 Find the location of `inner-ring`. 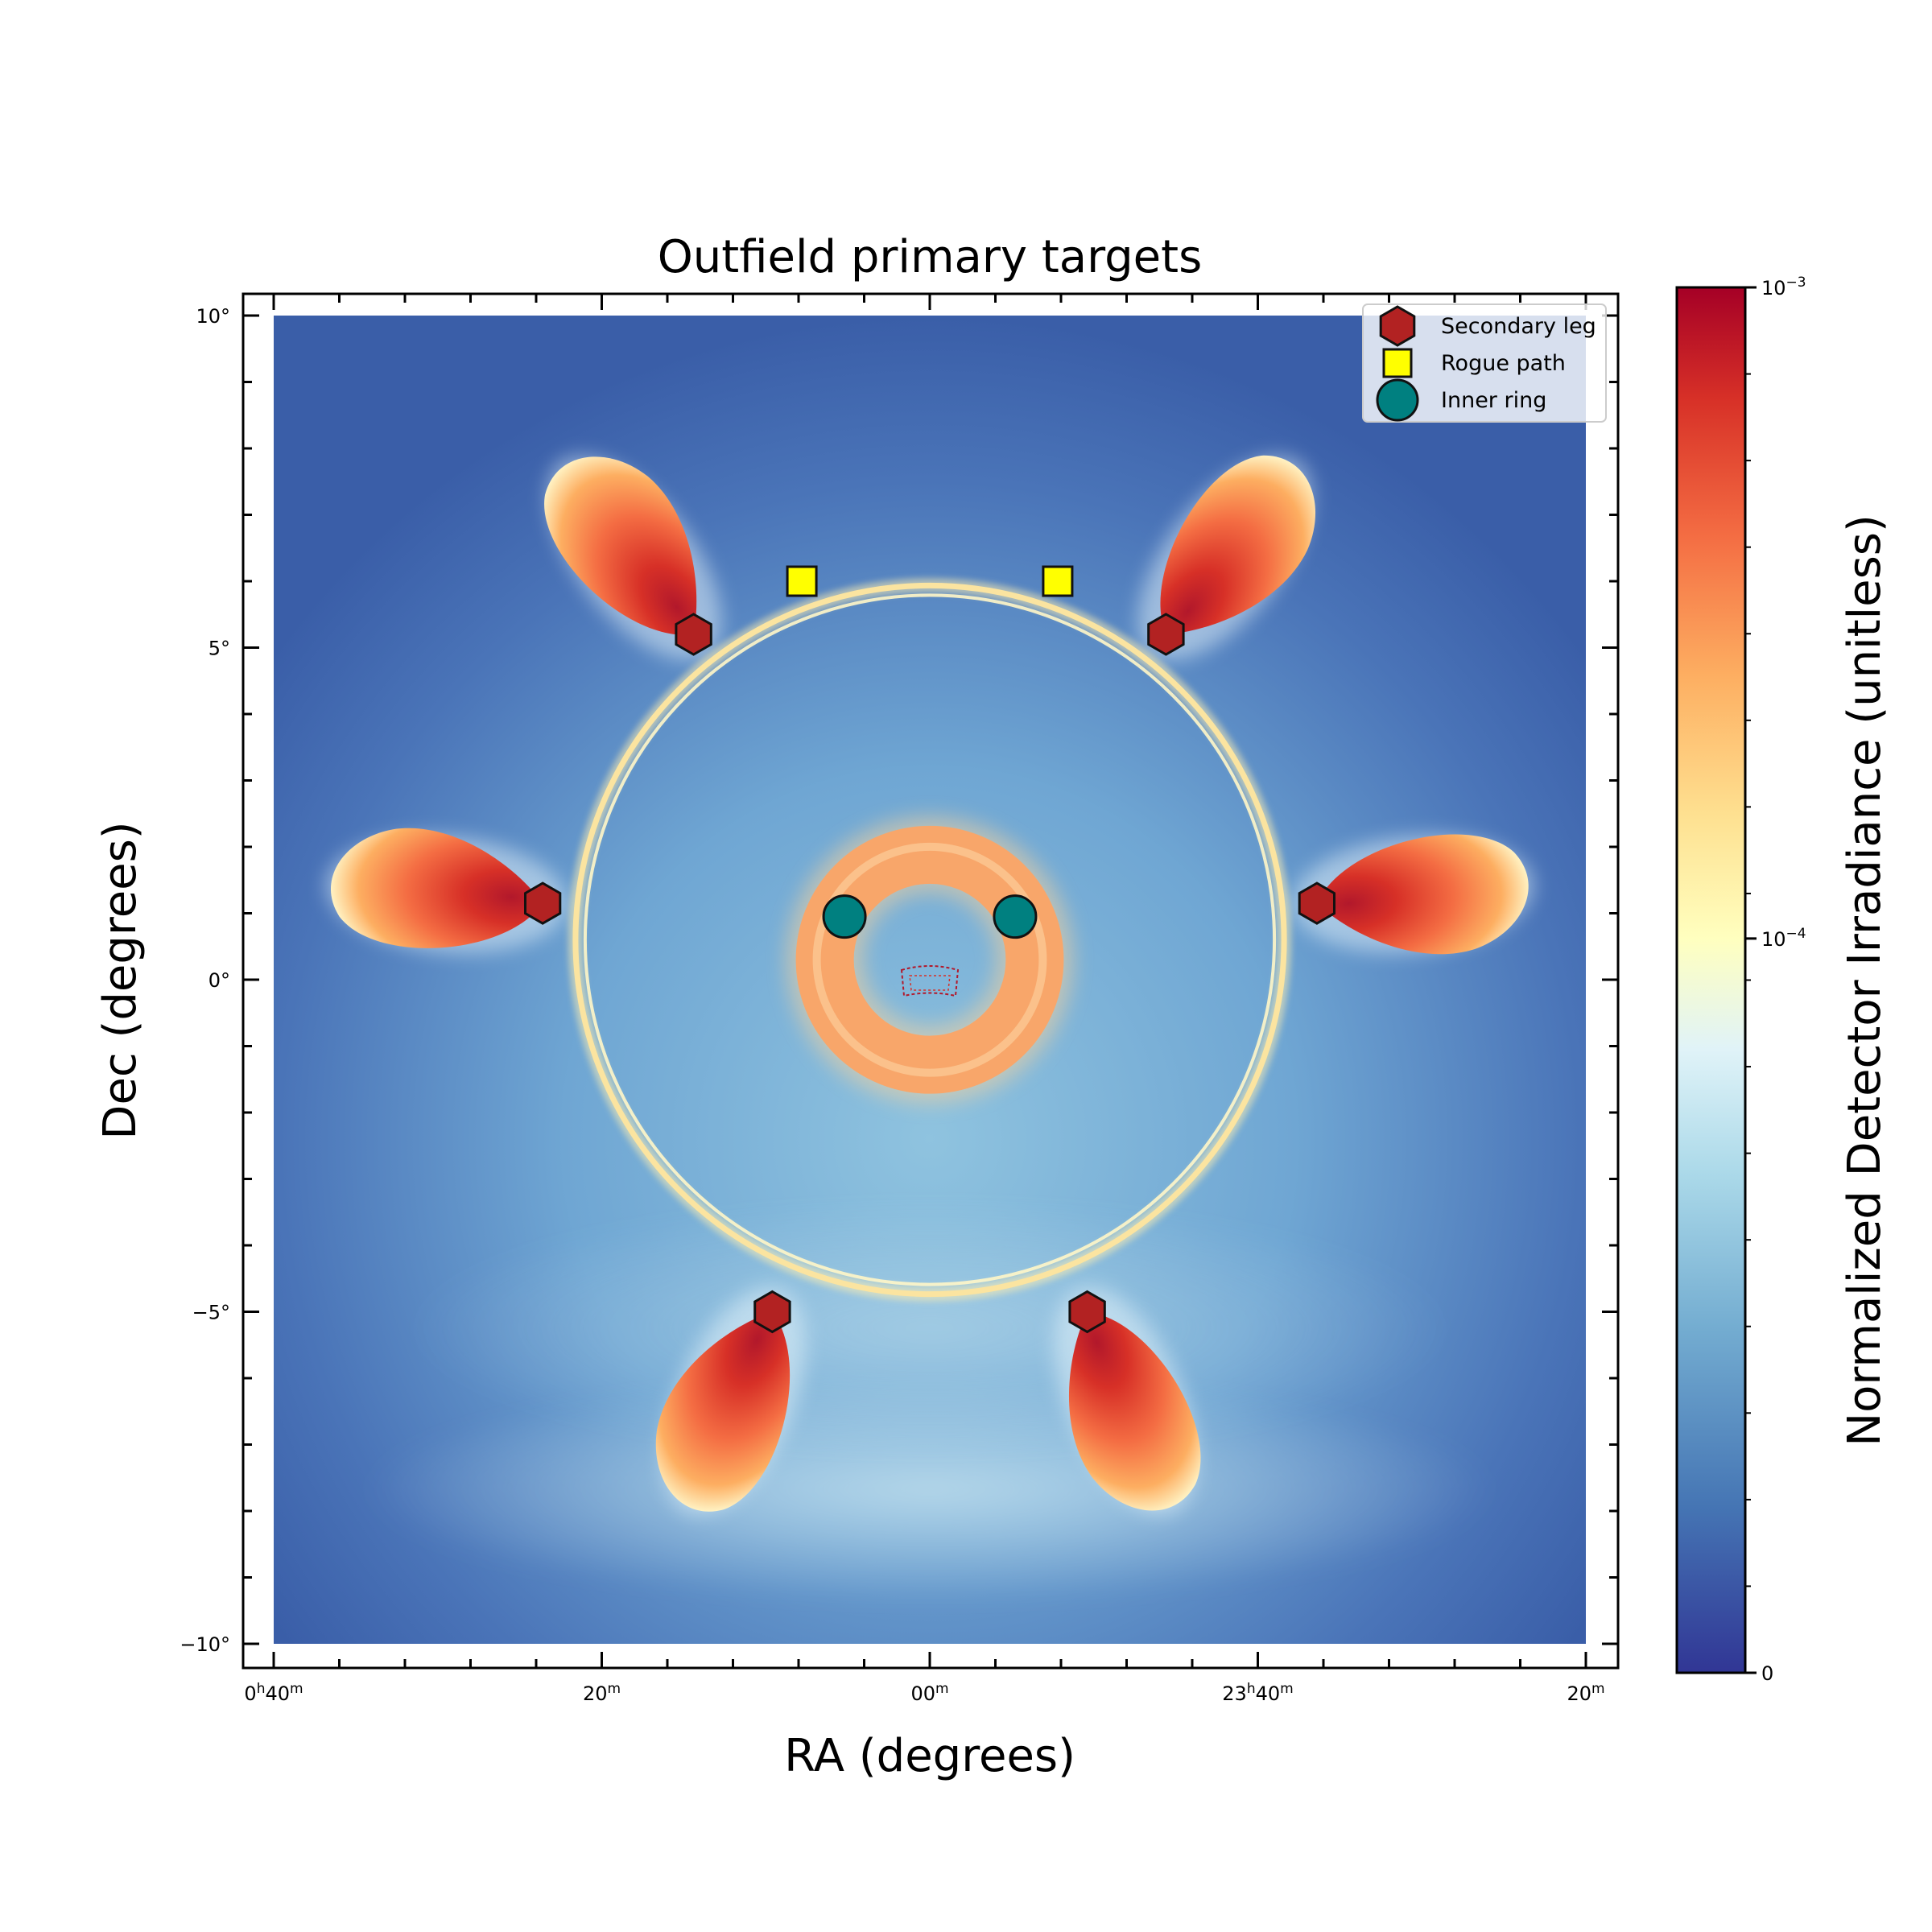

inner-ring is located at coordinates (929, 959).